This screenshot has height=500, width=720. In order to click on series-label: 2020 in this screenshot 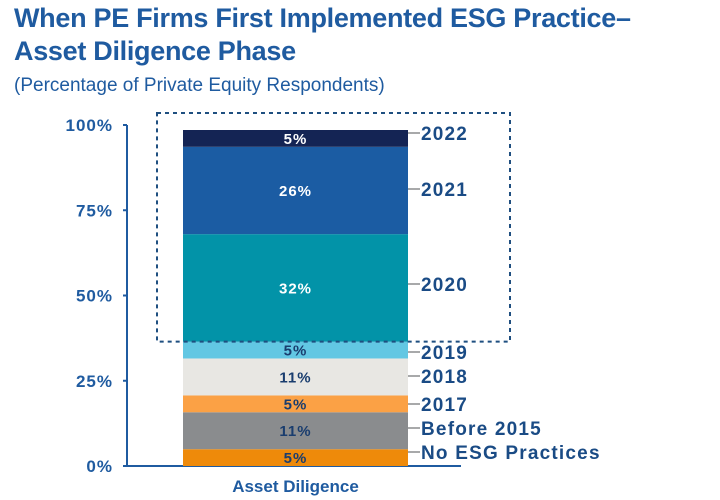, I will do `click(444, 285)`.